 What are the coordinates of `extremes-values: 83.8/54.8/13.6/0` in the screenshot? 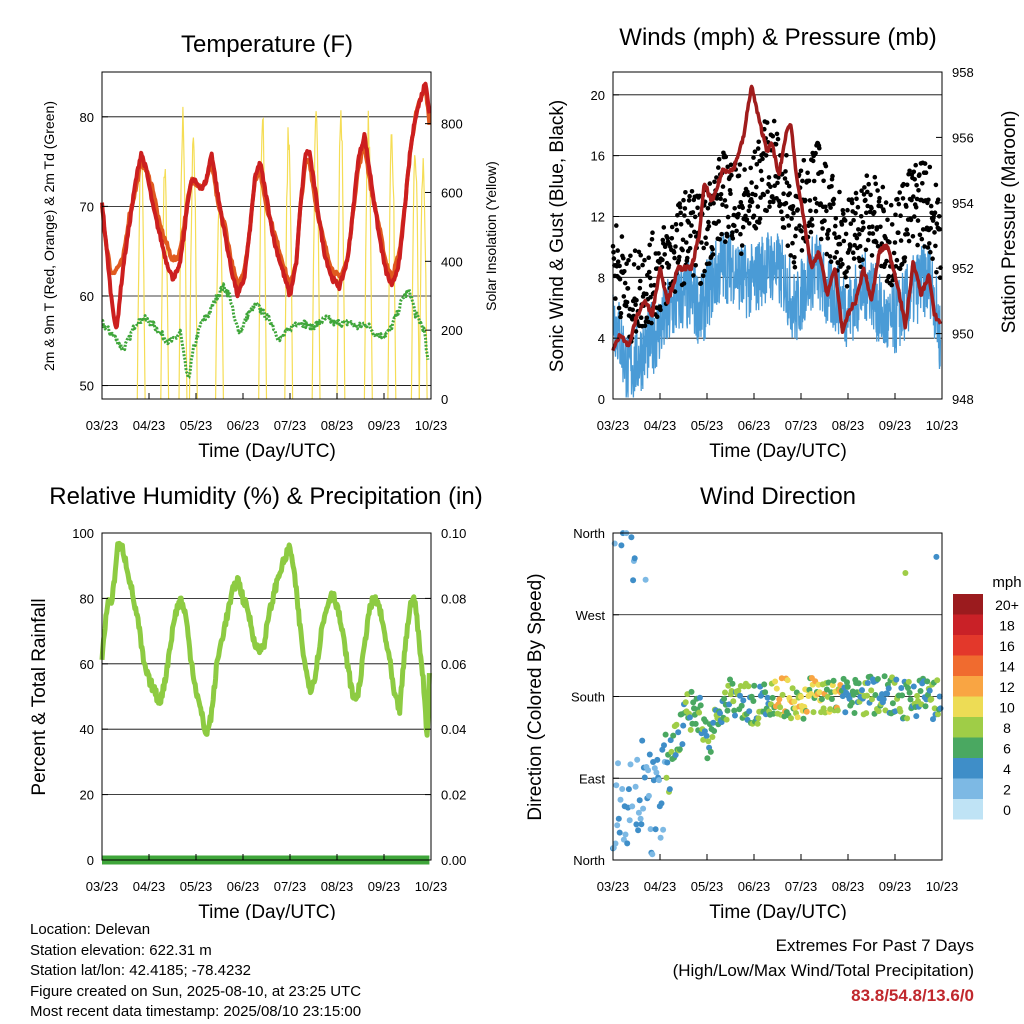 It's located at (912, 995).